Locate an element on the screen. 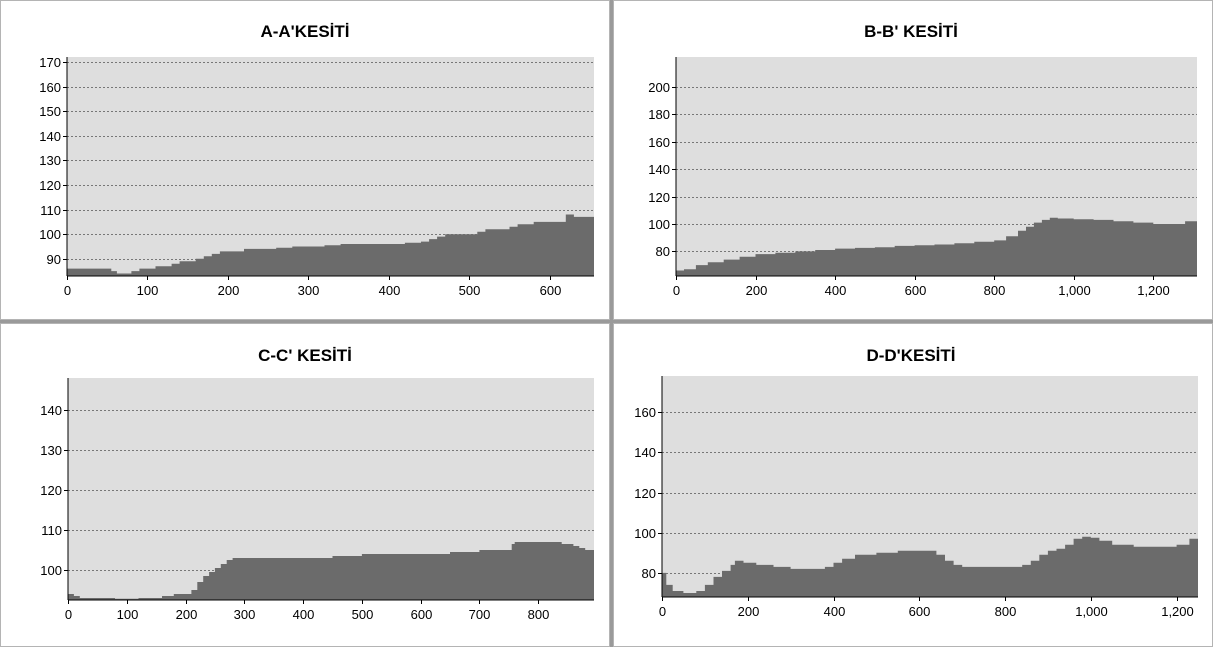  y-tick-layer: 100 110 120 130 140 is located at coordinates (54, 490).